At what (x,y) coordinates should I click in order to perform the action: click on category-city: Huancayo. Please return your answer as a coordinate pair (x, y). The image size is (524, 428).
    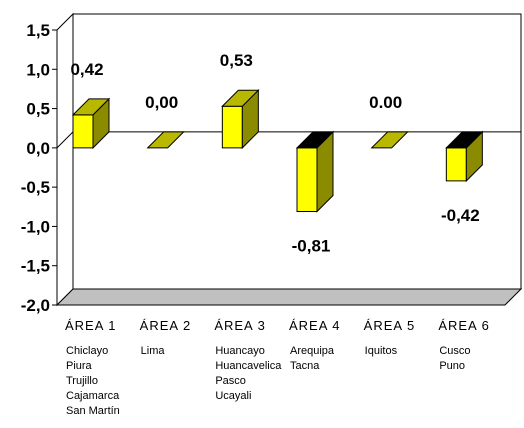
    Looking at the image, I should click on (240, 351).